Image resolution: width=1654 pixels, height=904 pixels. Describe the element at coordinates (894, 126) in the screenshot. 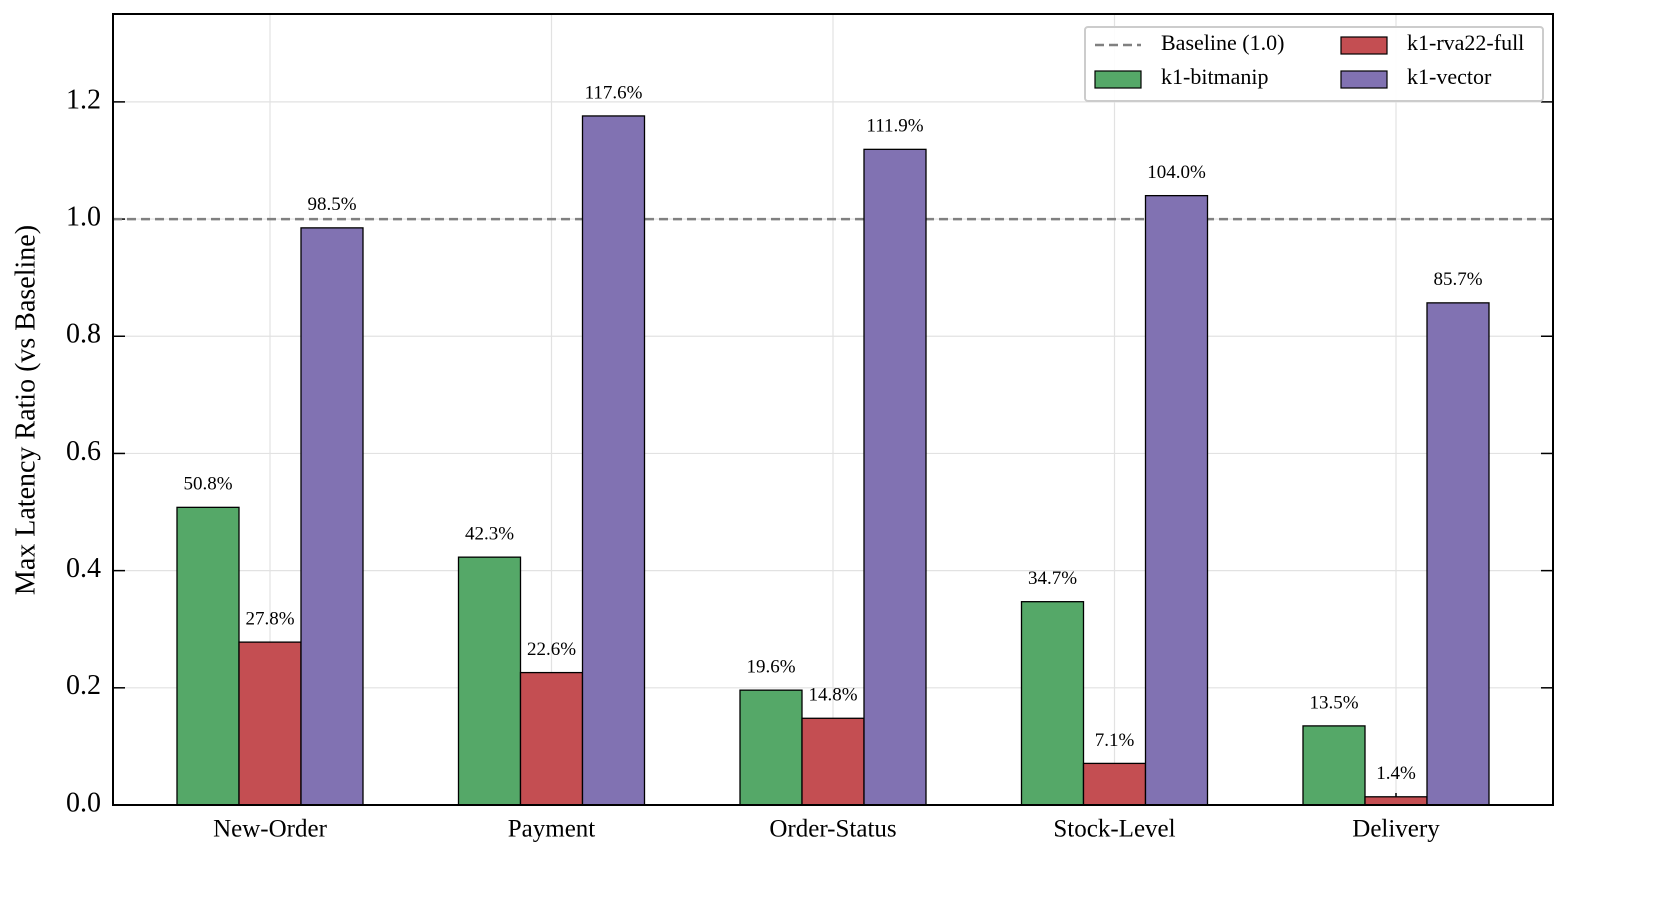

I see `value-label: 111.9%` at that location.